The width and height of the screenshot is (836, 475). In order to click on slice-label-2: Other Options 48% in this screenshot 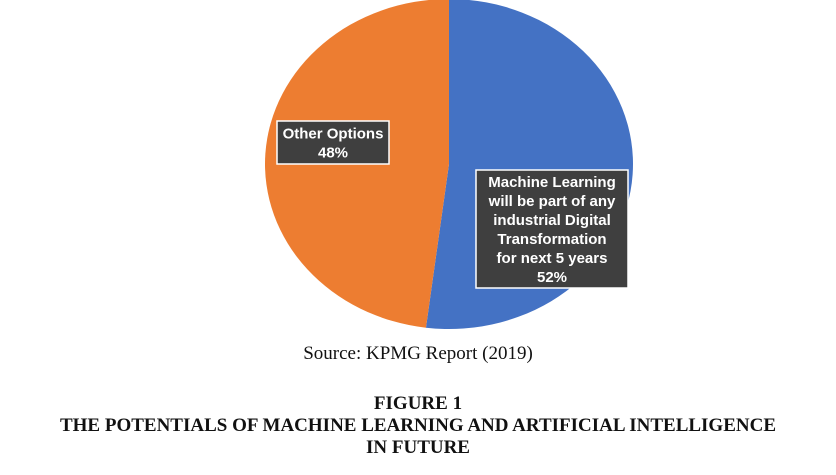, I will do `click(333, 142)`.